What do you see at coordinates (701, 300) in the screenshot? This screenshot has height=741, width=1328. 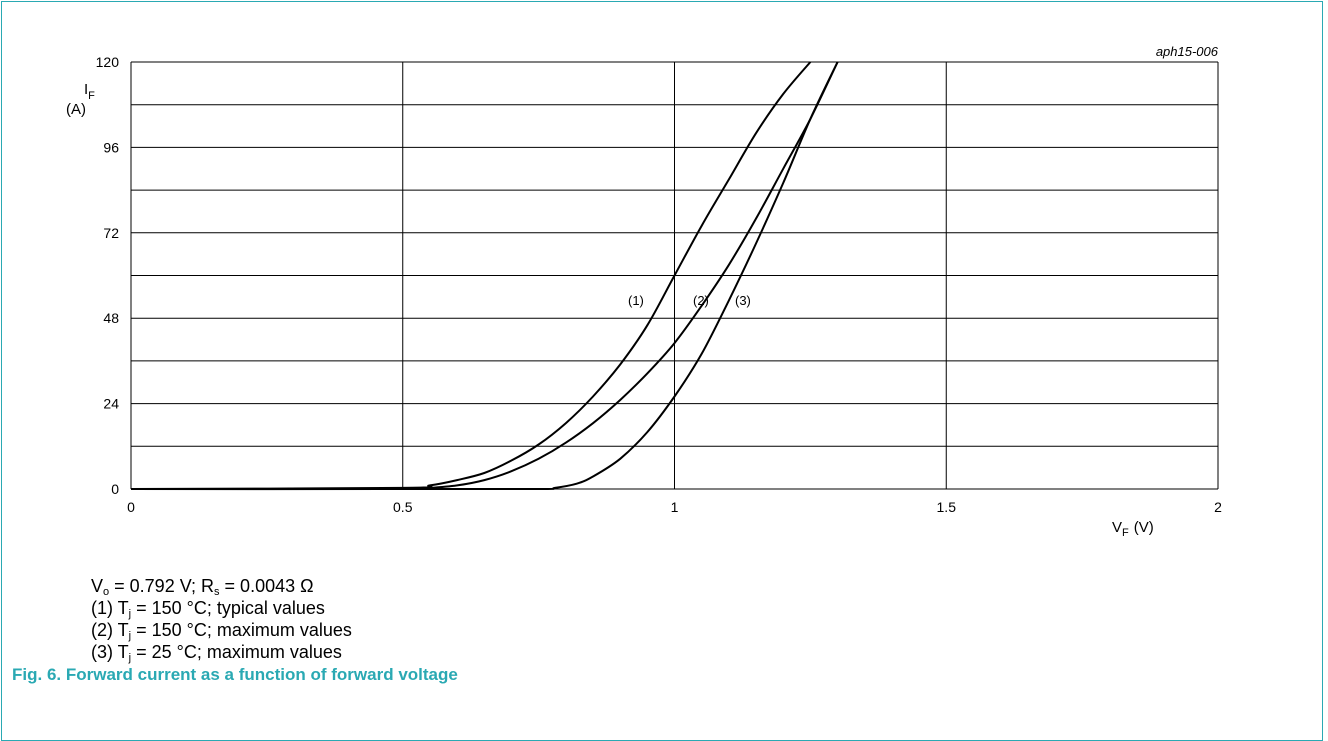 I see `curve-label-2: (2)` at bounding box center [701, 300].